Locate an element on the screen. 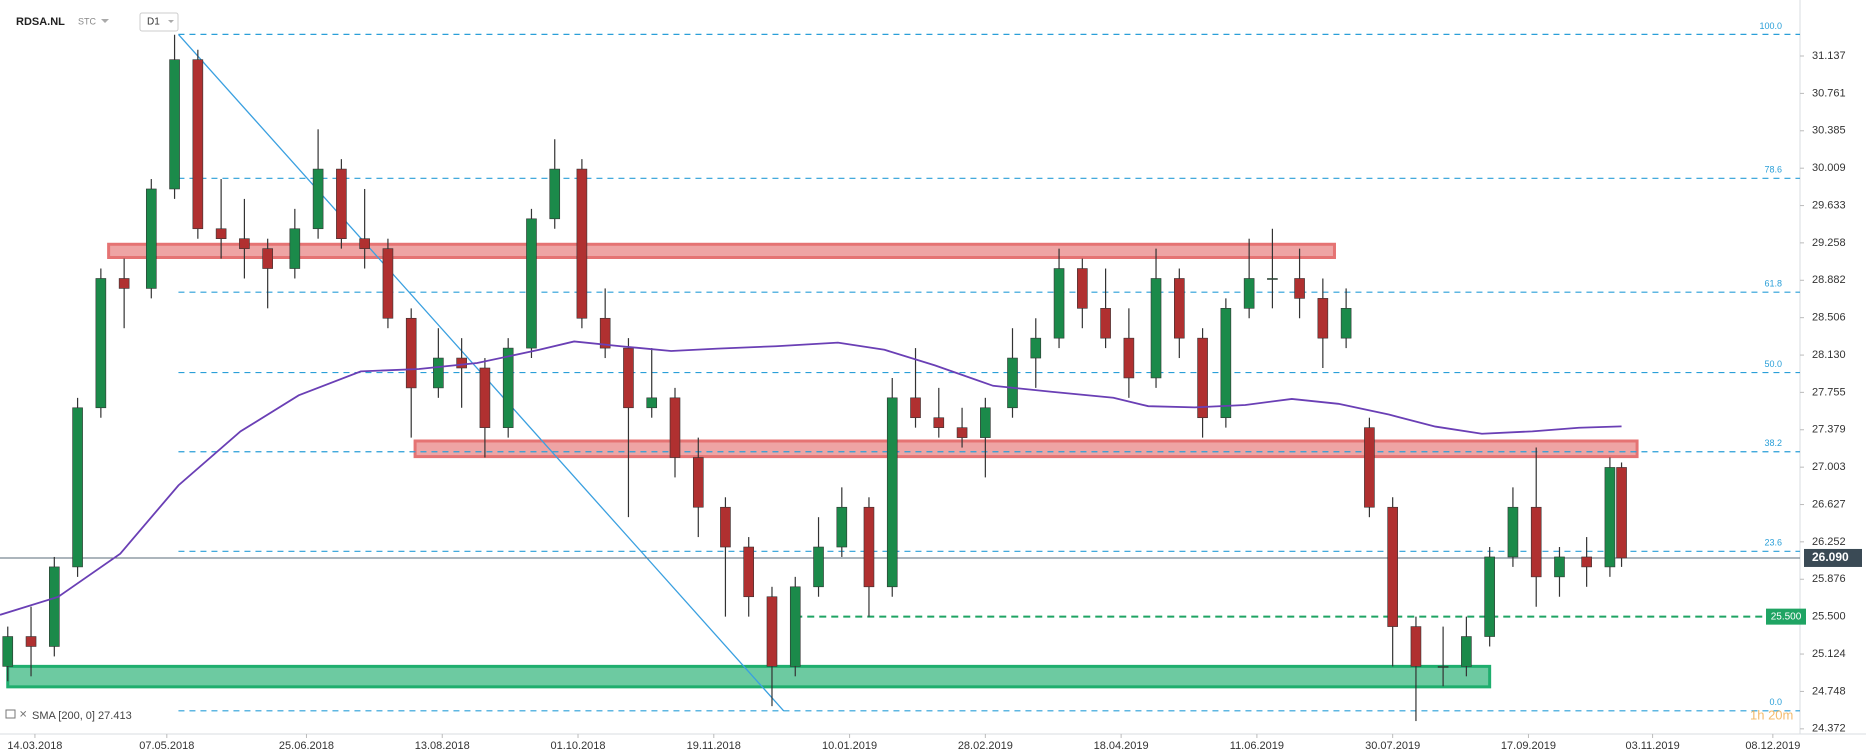 The height and width of the screenshot is (756, 1866). support-label: 25.500 is located at coordinates (1786, 616).